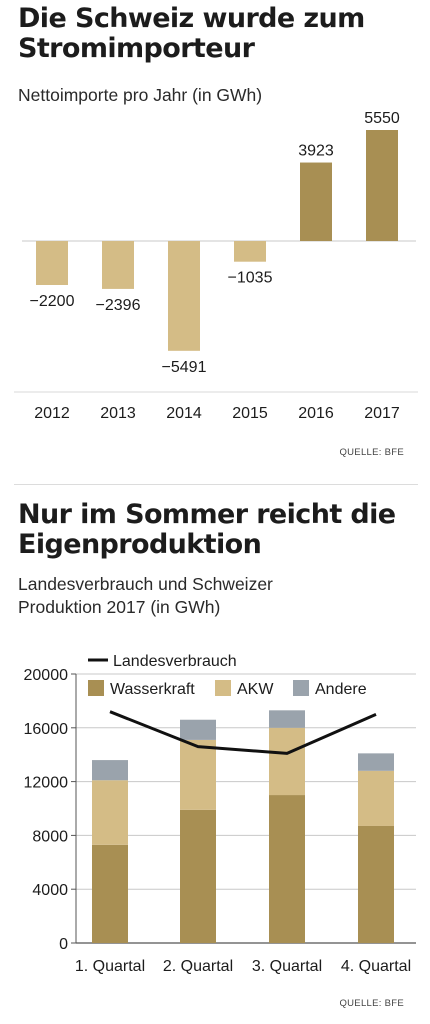 This screenshot has width=430, height=1024. Describe the element at coordinates (184, 296) in the screenshot. I see `bar-2014` at that location.